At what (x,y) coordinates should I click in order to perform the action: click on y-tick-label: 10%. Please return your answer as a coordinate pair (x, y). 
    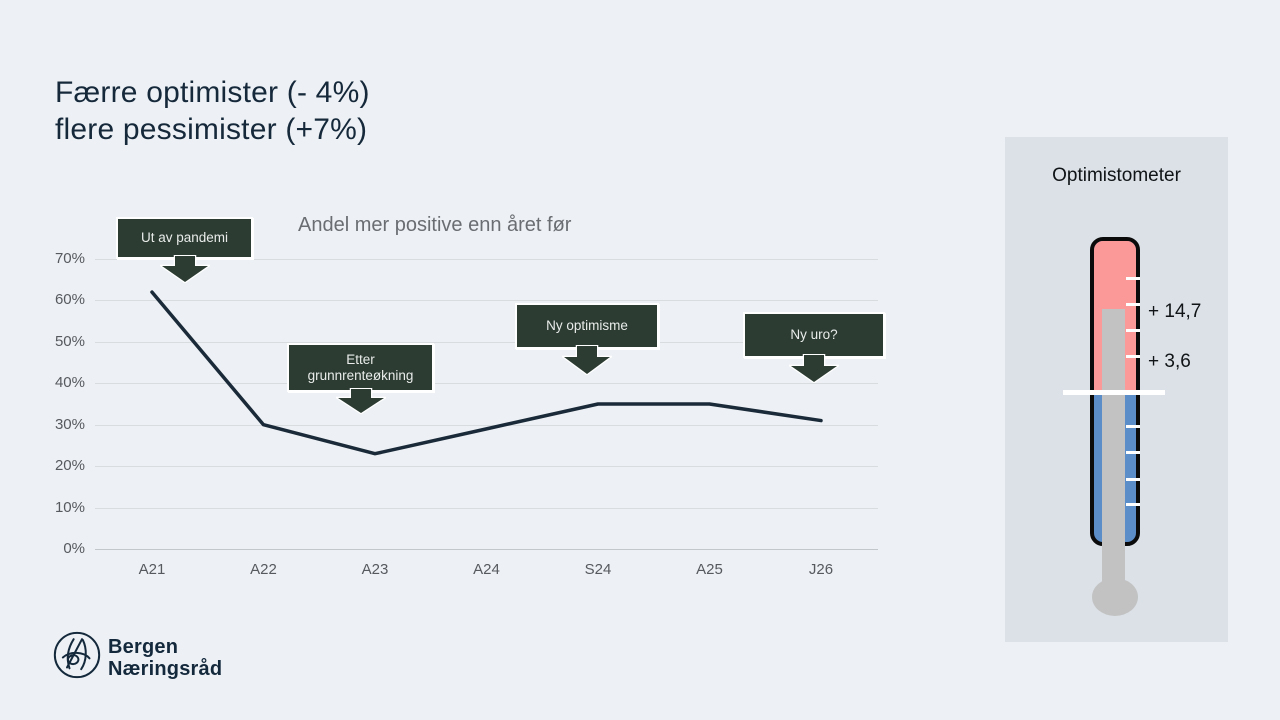
    Looking at the image, I should click on (69, 507).